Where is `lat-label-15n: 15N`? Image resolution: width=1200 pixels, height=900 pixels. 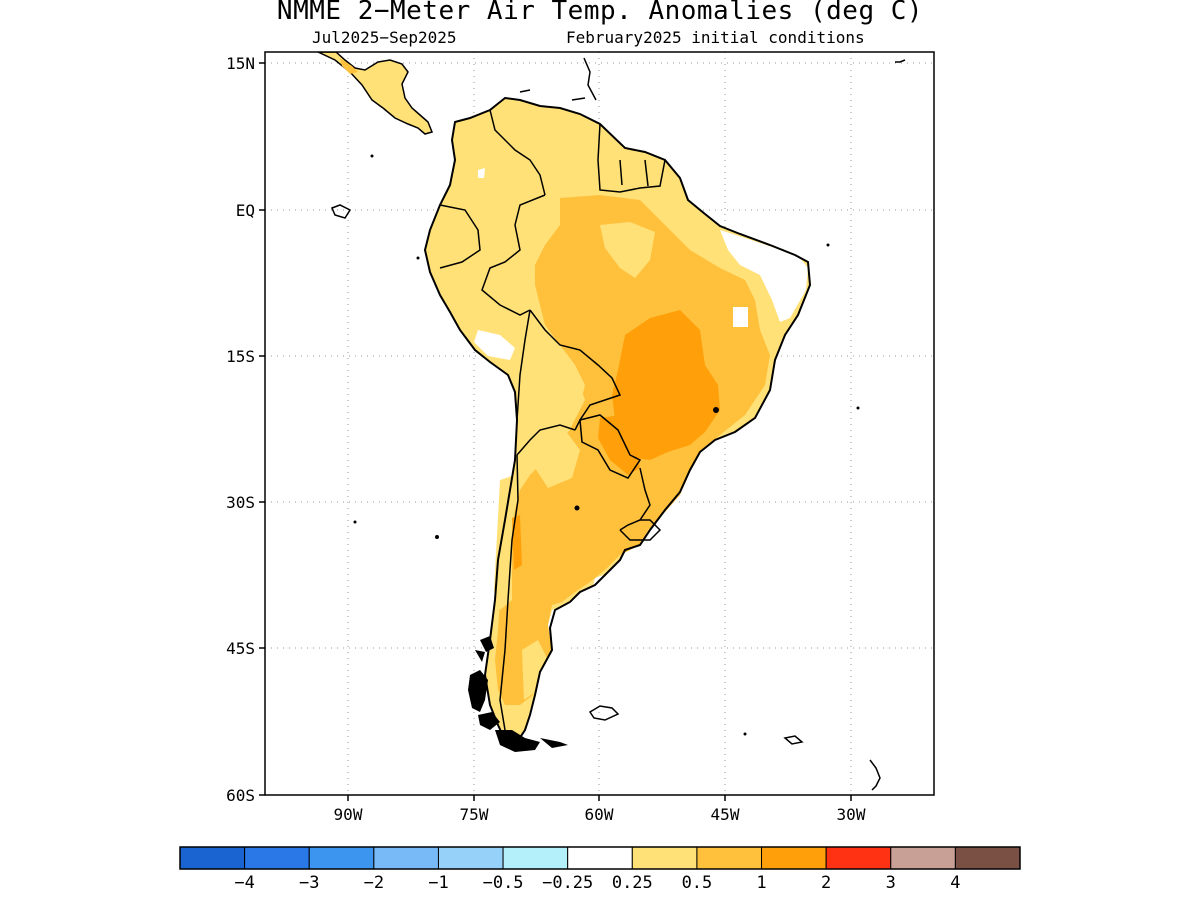
lat-label-15n: 15N is located at coordinates (240, 63).